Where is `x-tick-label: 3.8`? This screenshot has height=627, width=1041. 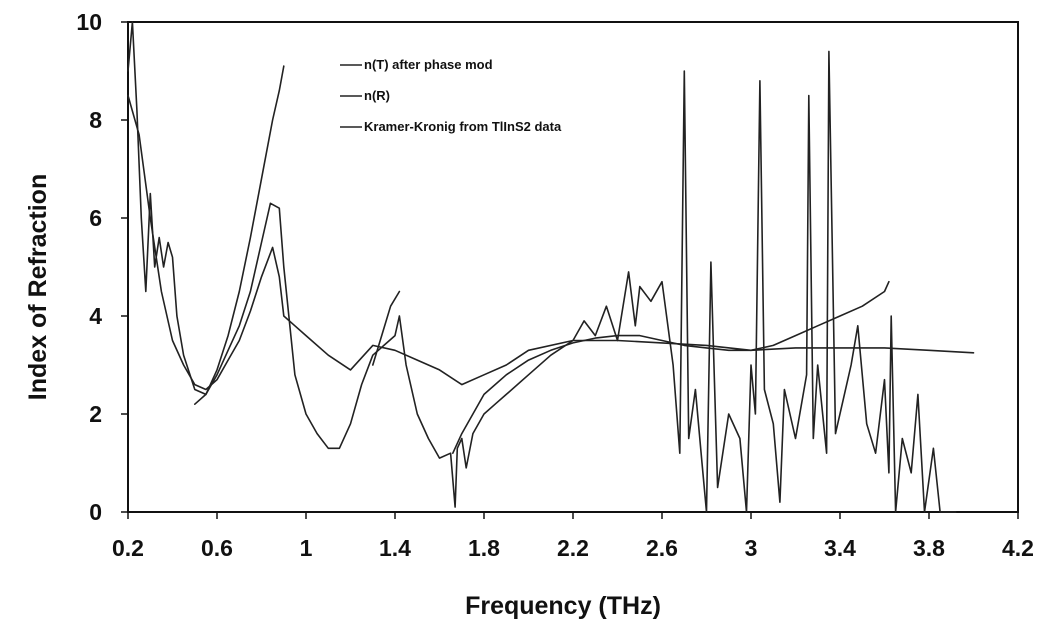 x-tick-label: 3.8 is located at coordinates (929, 548).